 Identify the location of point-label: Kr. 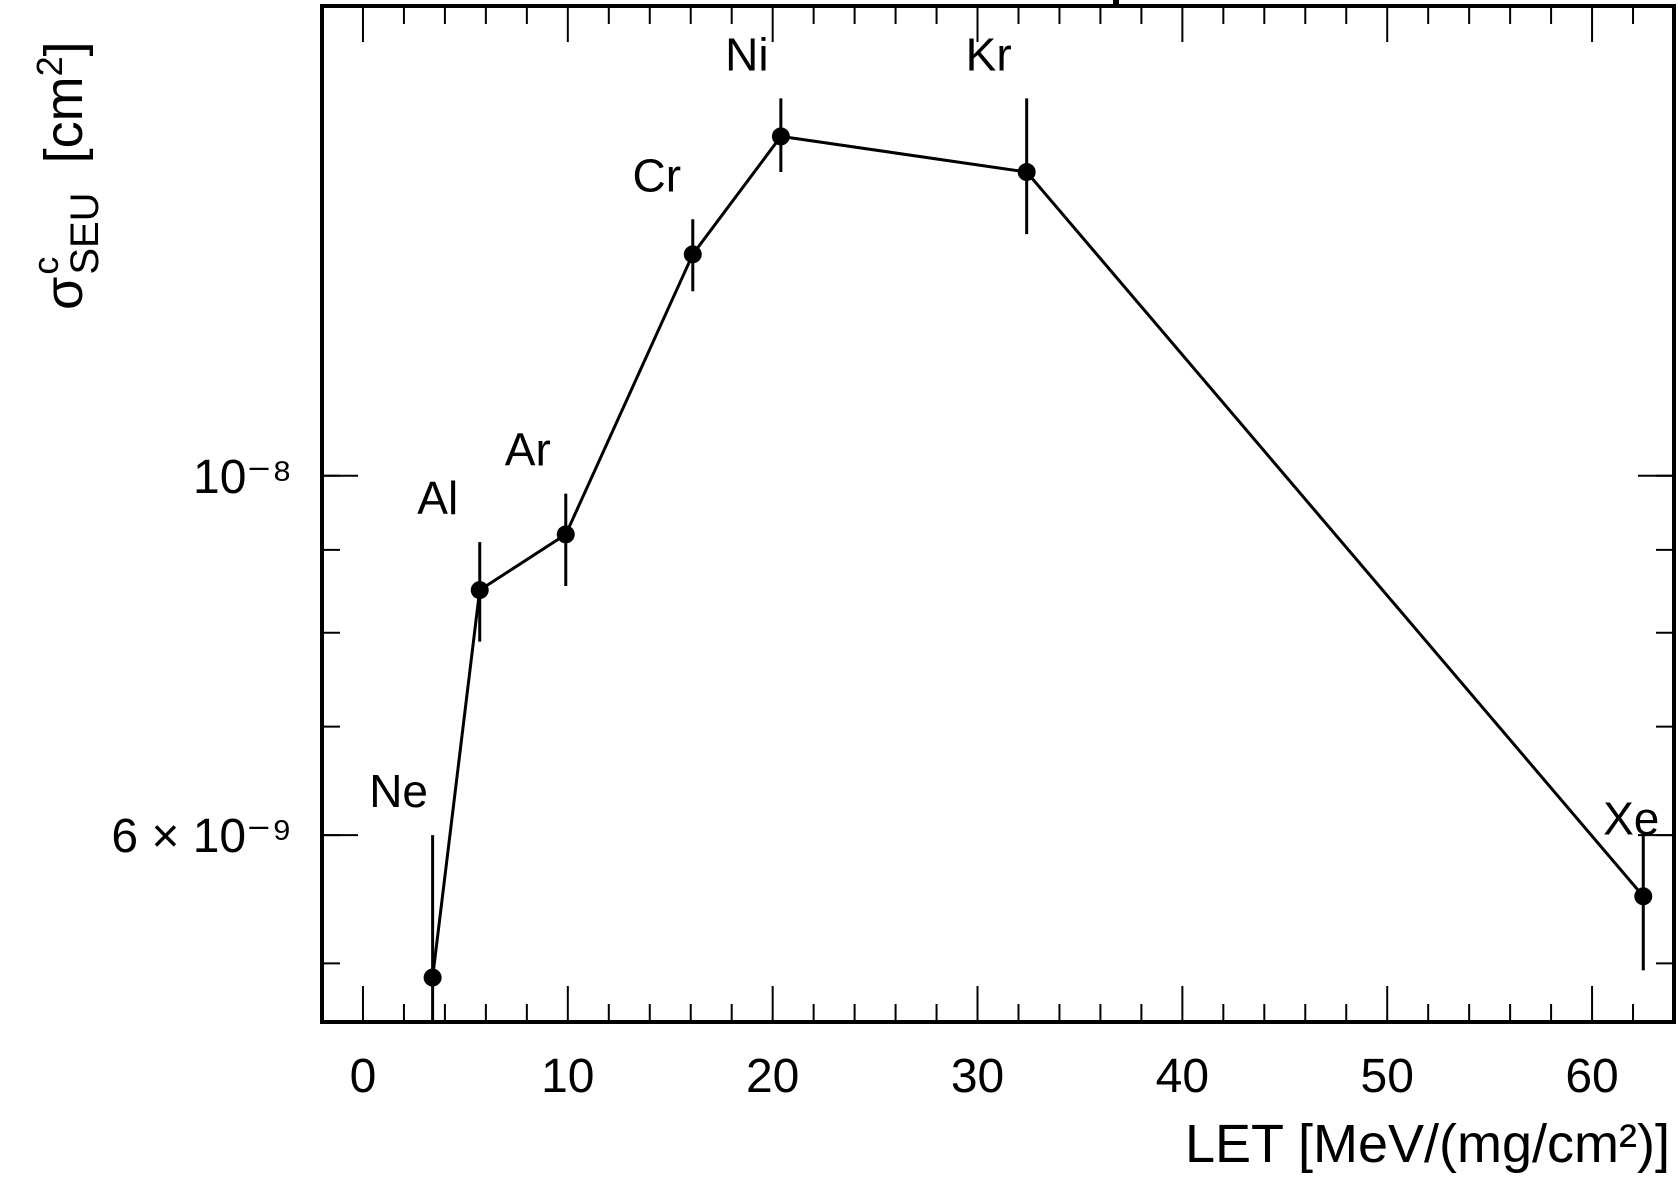
(989, 54).